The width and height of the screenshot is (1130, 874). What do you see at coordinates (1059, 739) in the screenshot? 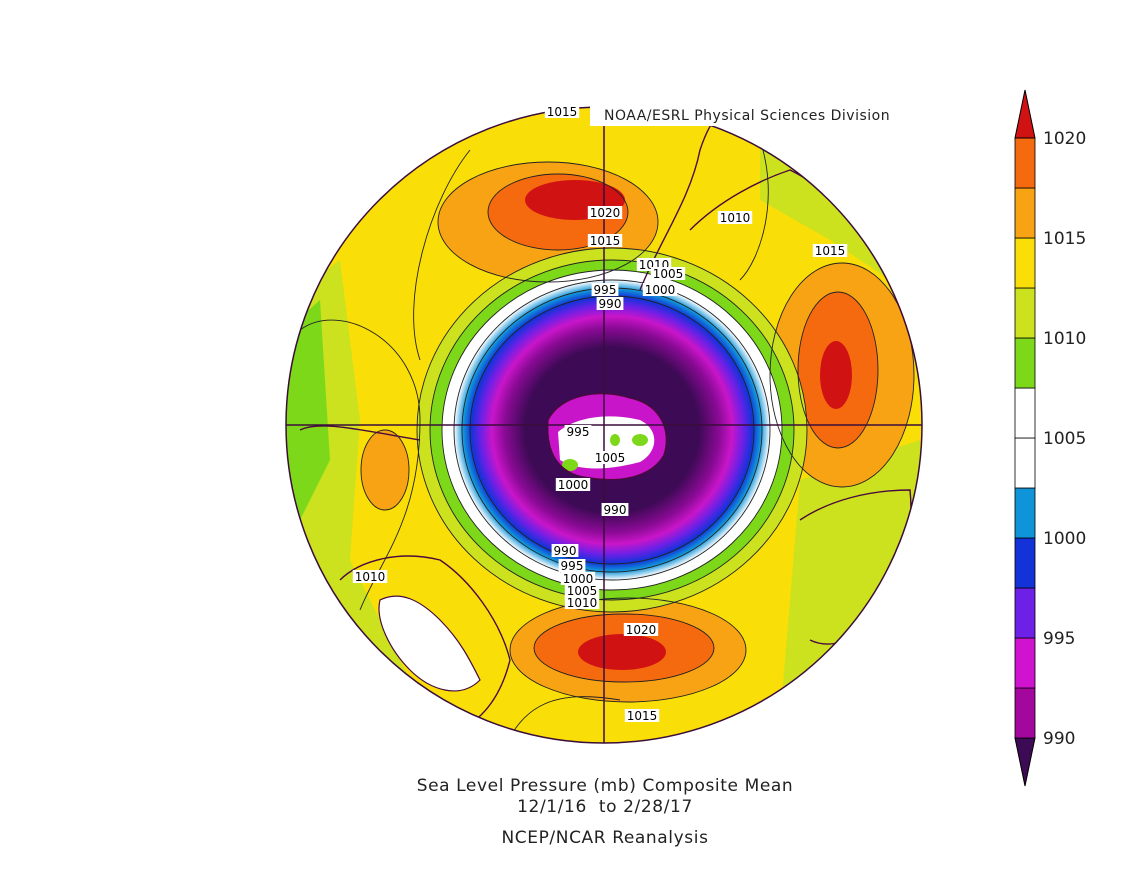
I see `colorbar-tick-label: 990` at bounding box center [1059, 739].